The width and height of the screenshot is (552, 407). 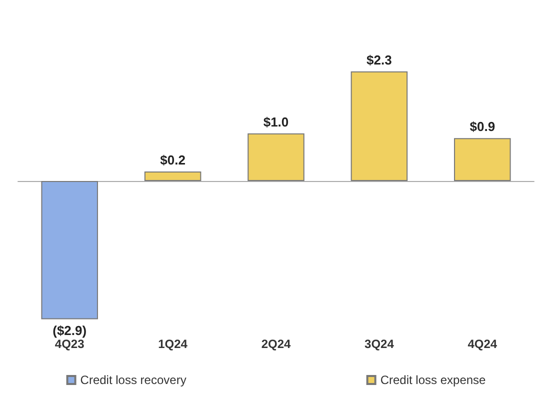 I want to click on x-tick-label: 2Q24, so click(x=276, y=344).